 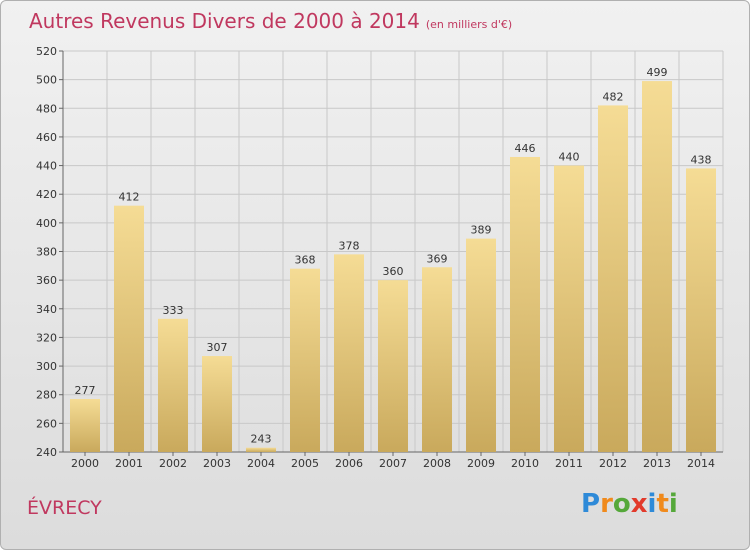 I want to click on y-tick-label: 340, so click(x=46, y=309).